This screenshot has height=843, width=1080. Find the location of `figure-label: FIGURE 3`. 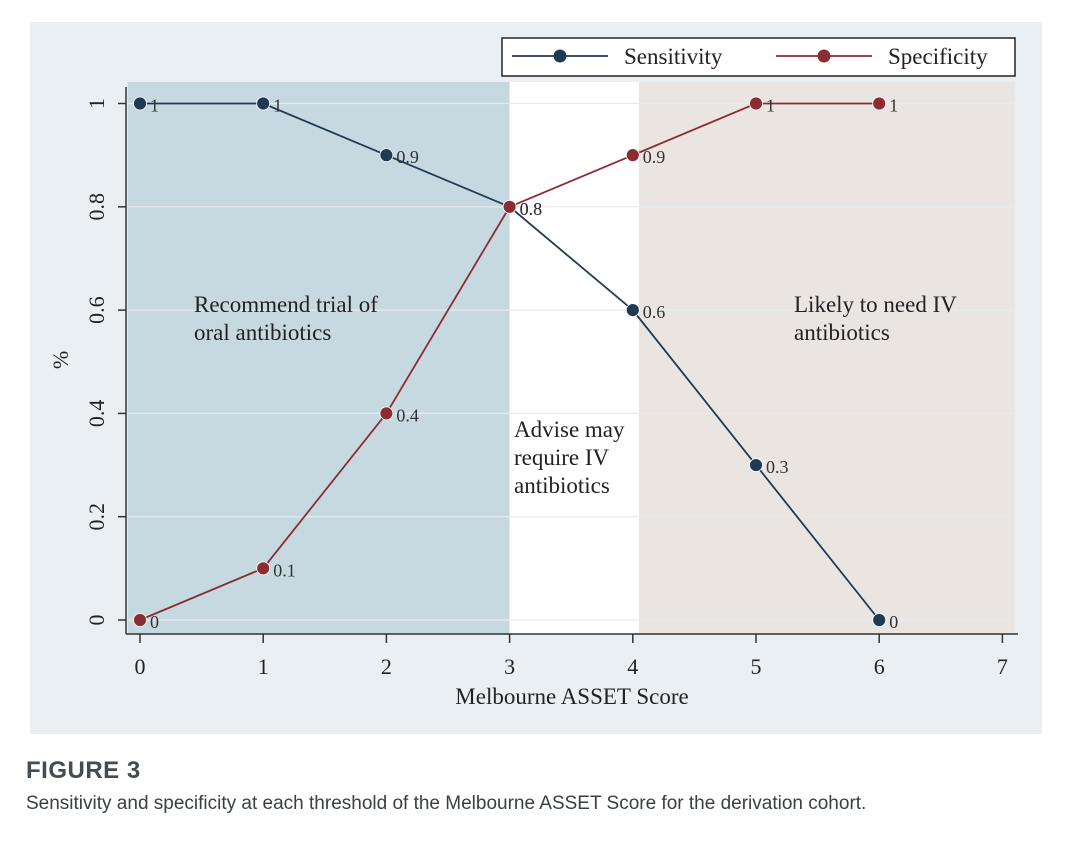

figure-label: FIGURE 3 is located at coordinates (83, 770).